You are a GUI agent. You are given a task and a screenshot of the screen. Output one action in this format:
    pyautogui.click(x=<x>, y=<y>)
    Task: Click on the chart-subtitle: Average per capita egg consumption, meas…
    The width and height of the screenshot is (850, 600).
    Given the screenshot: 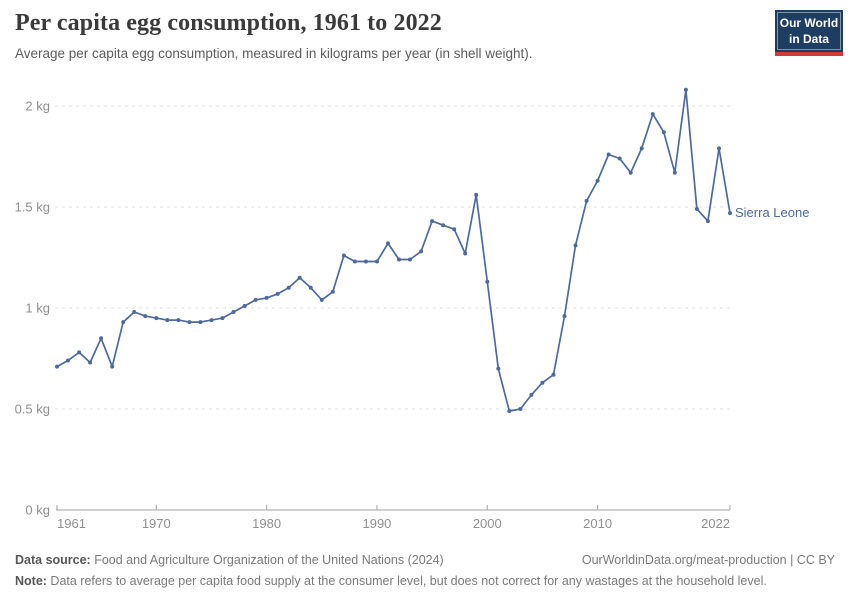 What is the action you would take?
    pyautogui.click(x=274, y=53)
    